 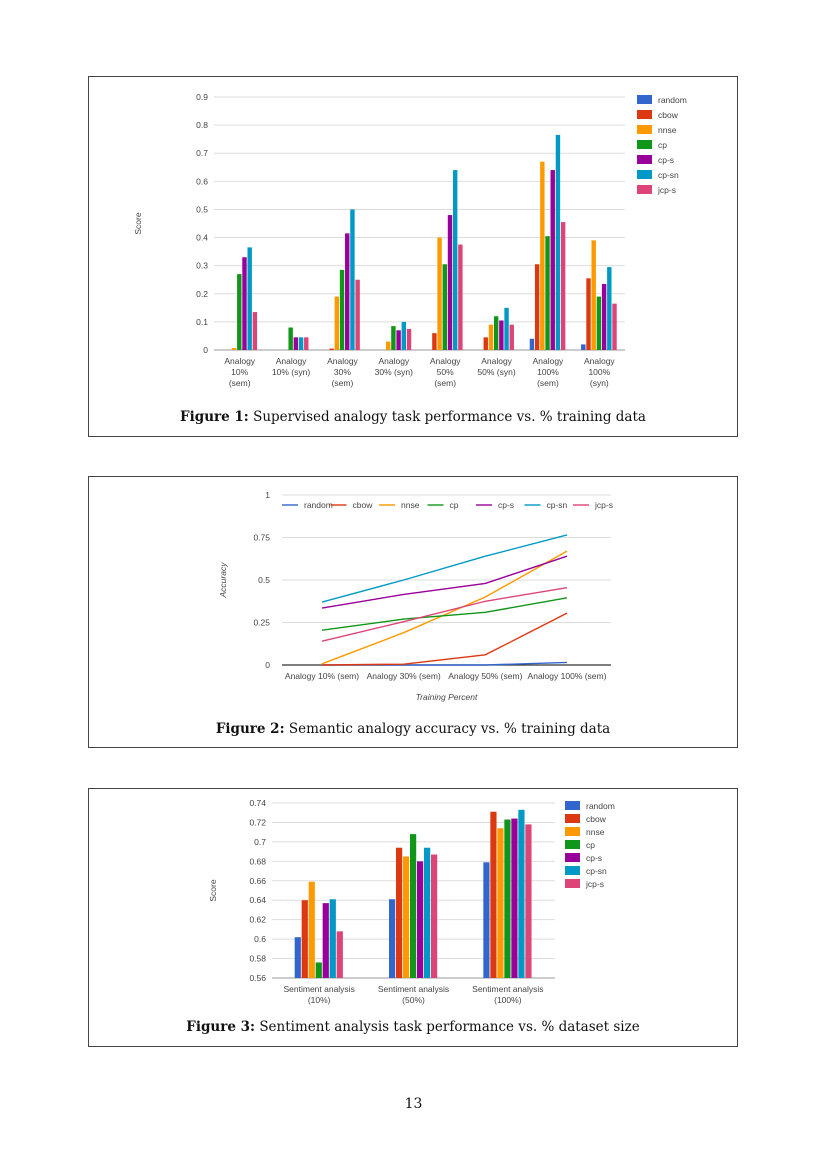 I want to click on y-tick-label: 0.3, so click(x=202, y=266).